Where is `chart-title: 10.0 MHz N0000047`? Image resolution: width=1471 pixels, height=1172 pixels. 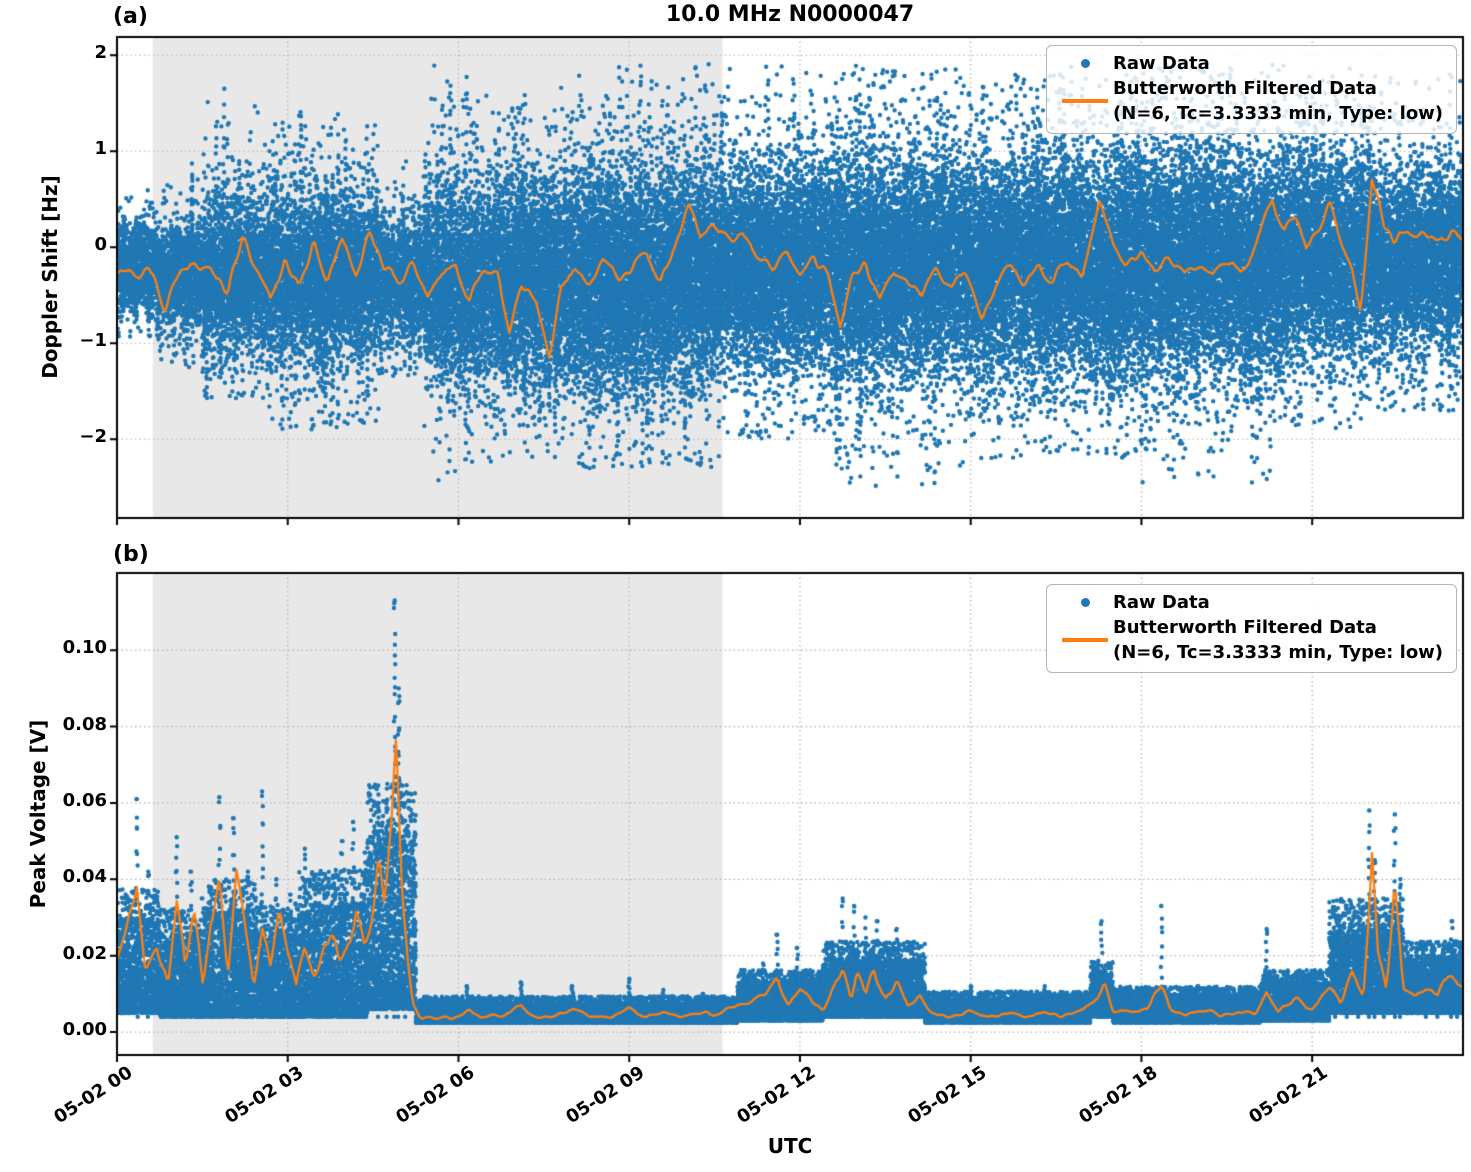 chart-title: 10.0 MHz N0000047 is located at coordinates (790, 14).